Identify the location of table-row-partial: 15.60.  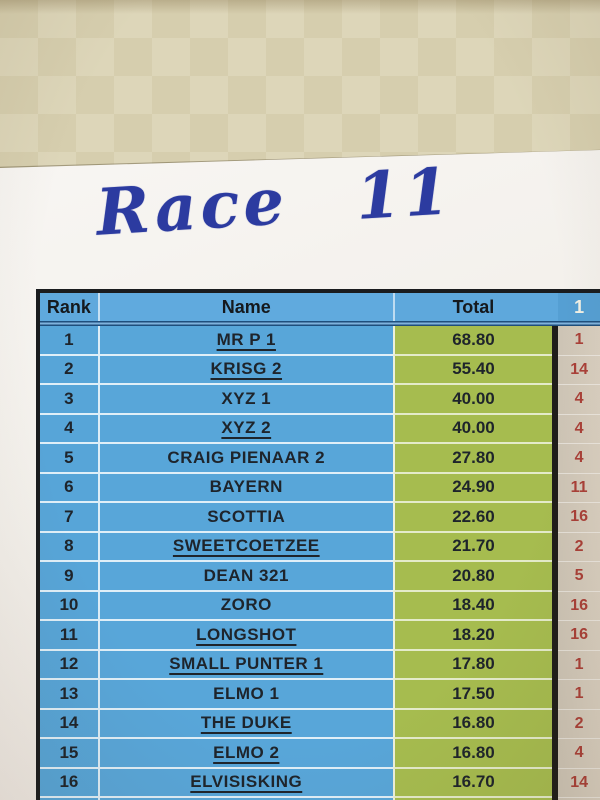
(320, 799).